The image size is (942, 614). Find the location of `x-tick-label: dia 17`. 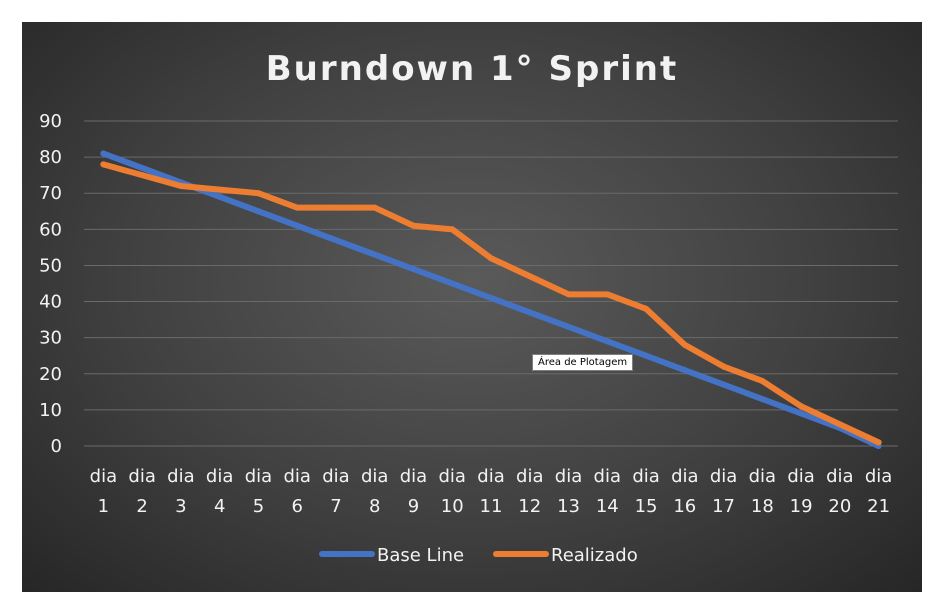

x-tick-label: dia 17 is located at coordinates (723, 491).